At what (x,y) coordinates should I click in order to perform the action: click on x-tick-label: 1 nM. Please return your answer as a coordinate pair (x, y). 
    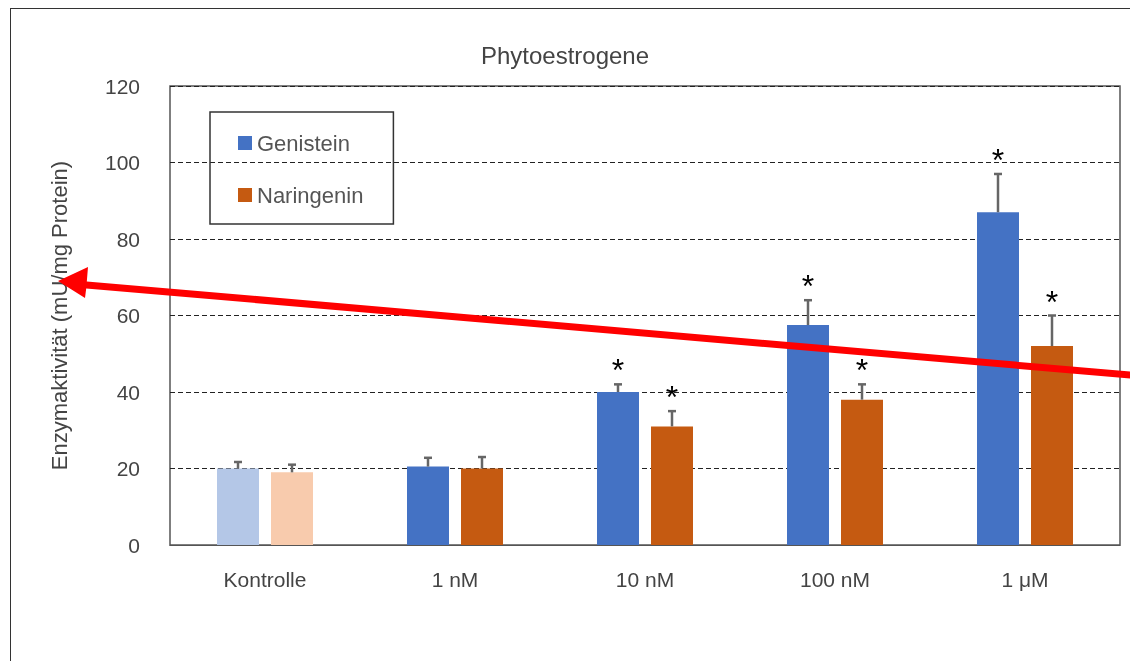
    Looking at the image, I should click on (455, 579).